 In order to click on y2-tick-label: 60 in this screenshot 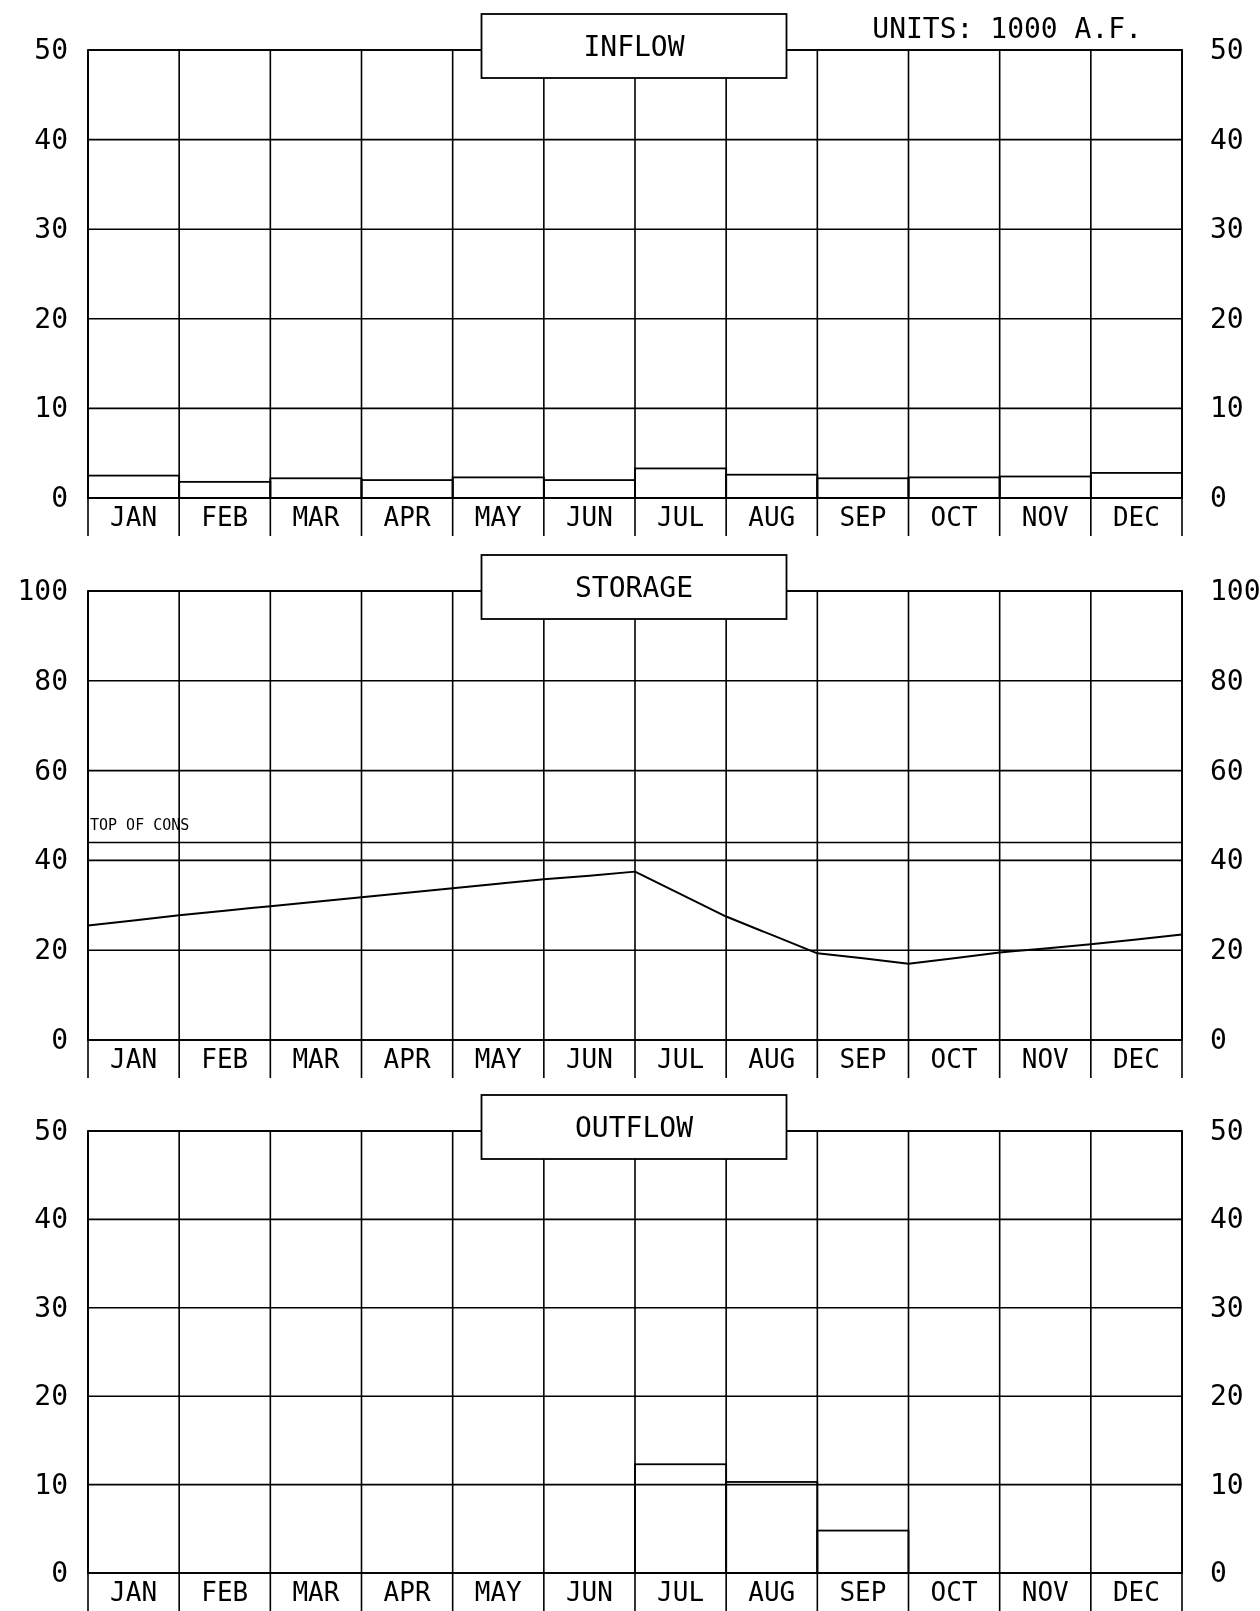, I will do `click(1227, 770)`.